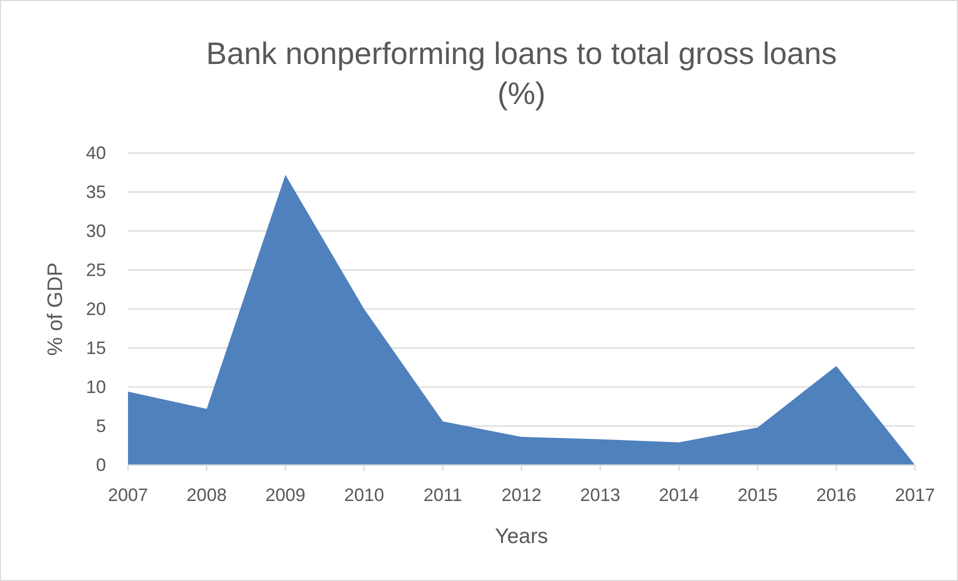  I want to click on y-tick-label: 0, so click(101, 465).